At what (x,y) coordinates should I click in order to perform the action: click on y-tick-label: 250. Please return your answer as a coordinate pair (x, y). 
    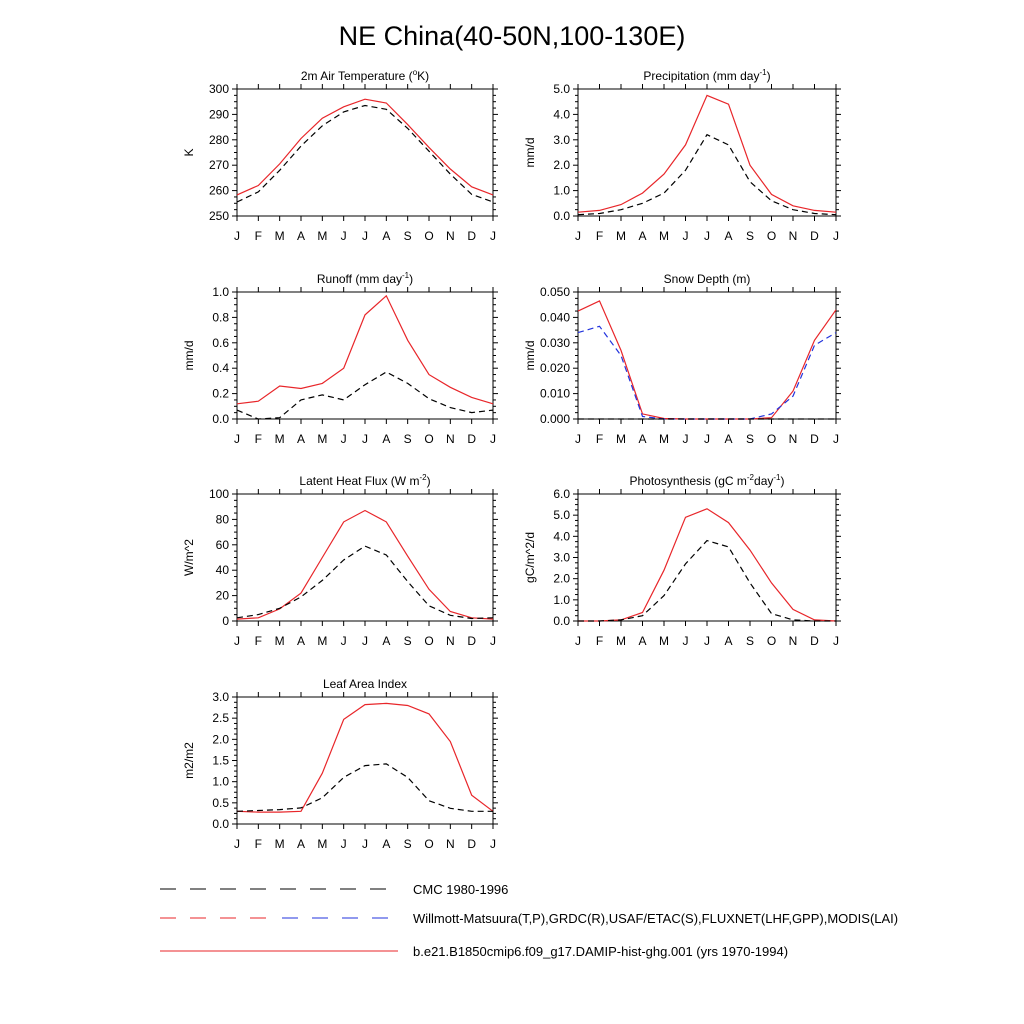
    Looking at the image, I should click on (219, 216).